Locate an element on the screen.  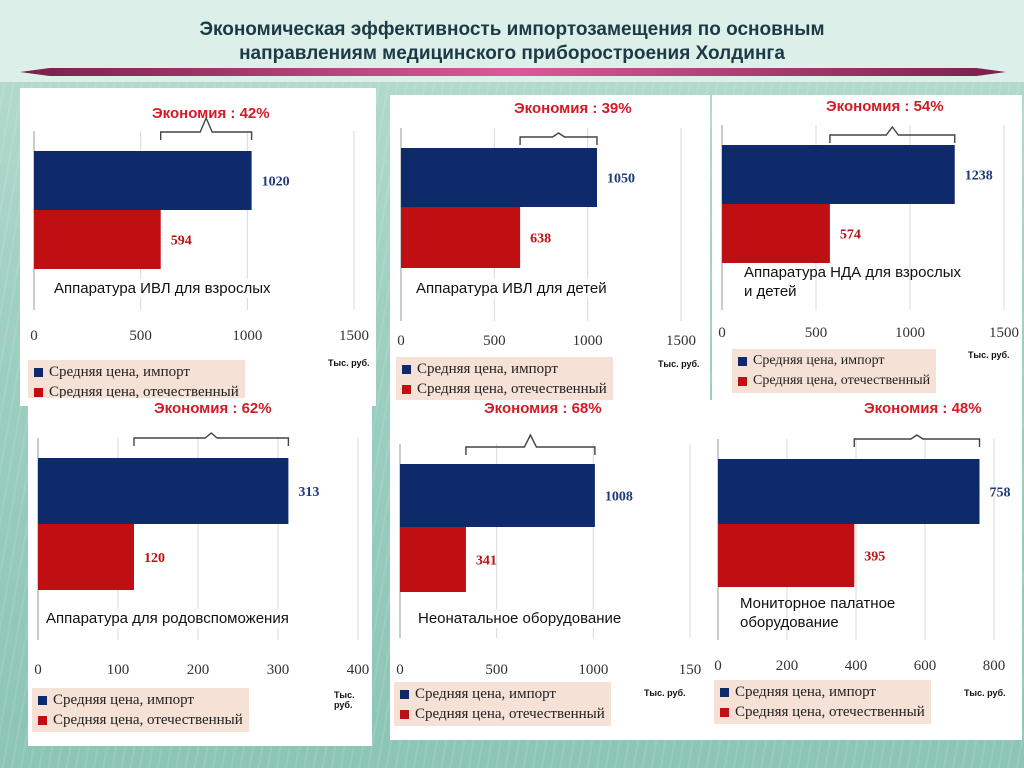
savings-label: Экономия : 68% is located at coordinates (543, 408).